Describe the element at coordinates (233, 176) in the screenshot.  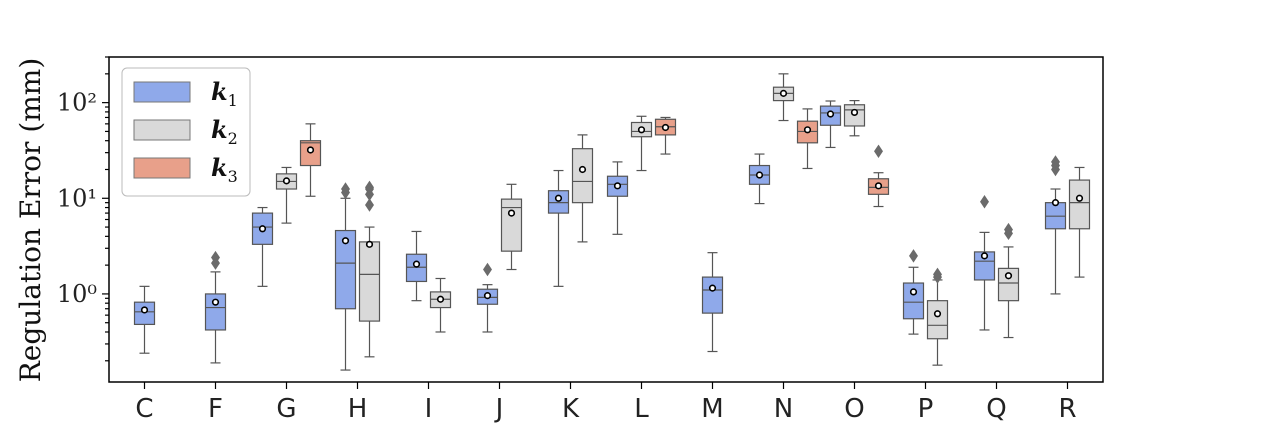
I see `legend-label-subscript: 3` at that location.